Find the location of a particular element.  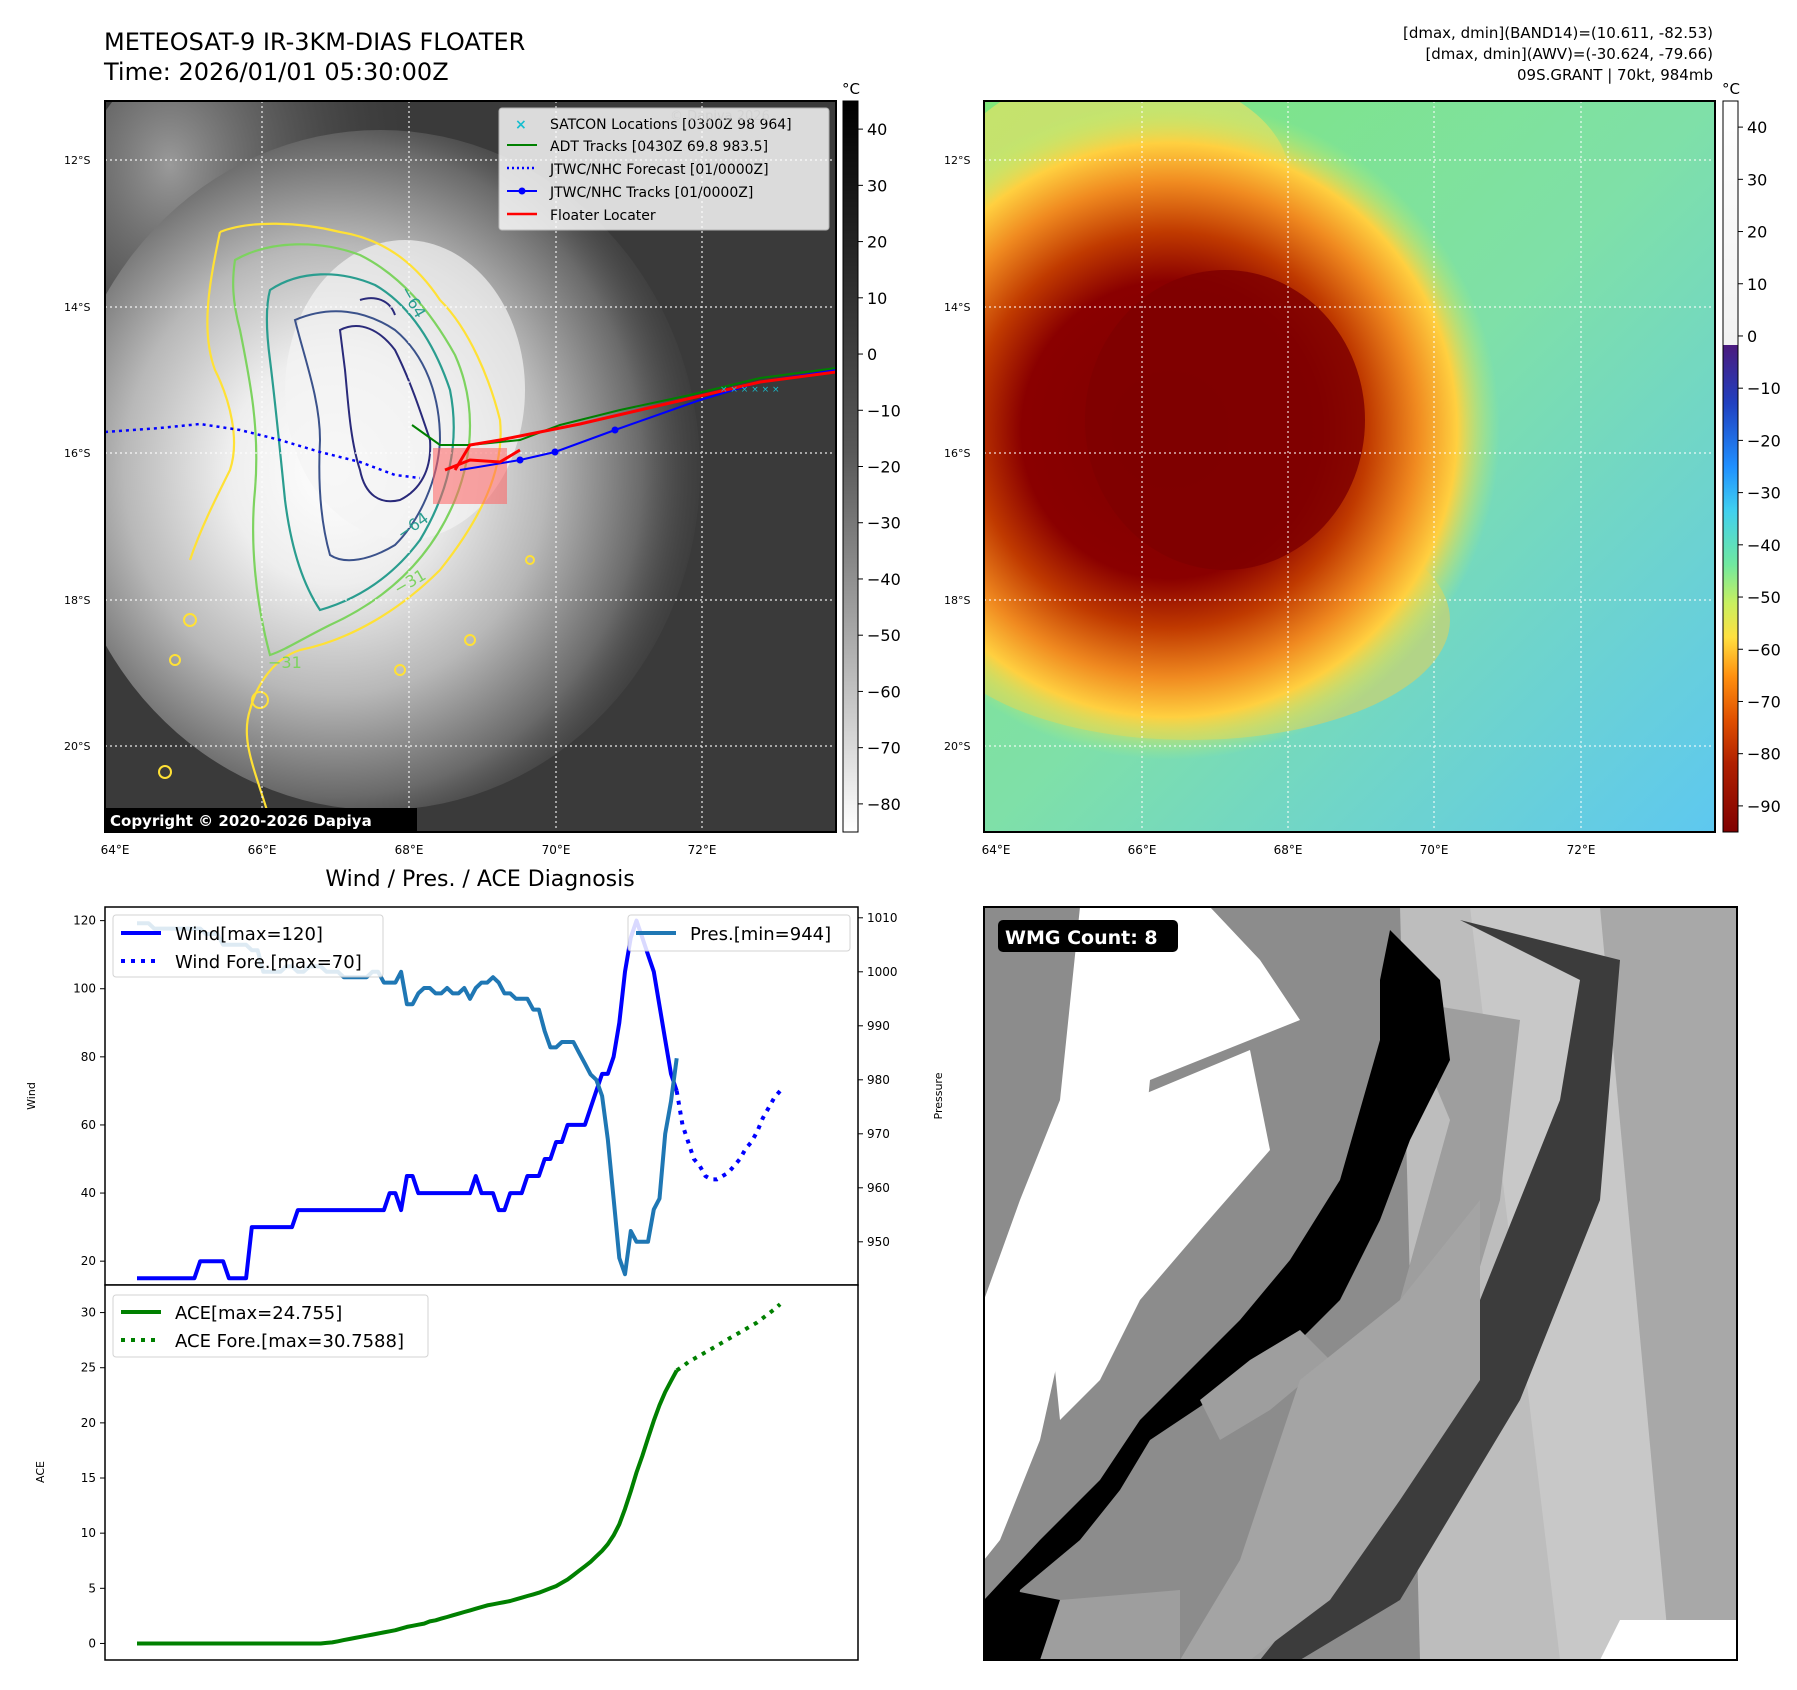

legend-label: Floater Locater is located at coordinates (603, 216).